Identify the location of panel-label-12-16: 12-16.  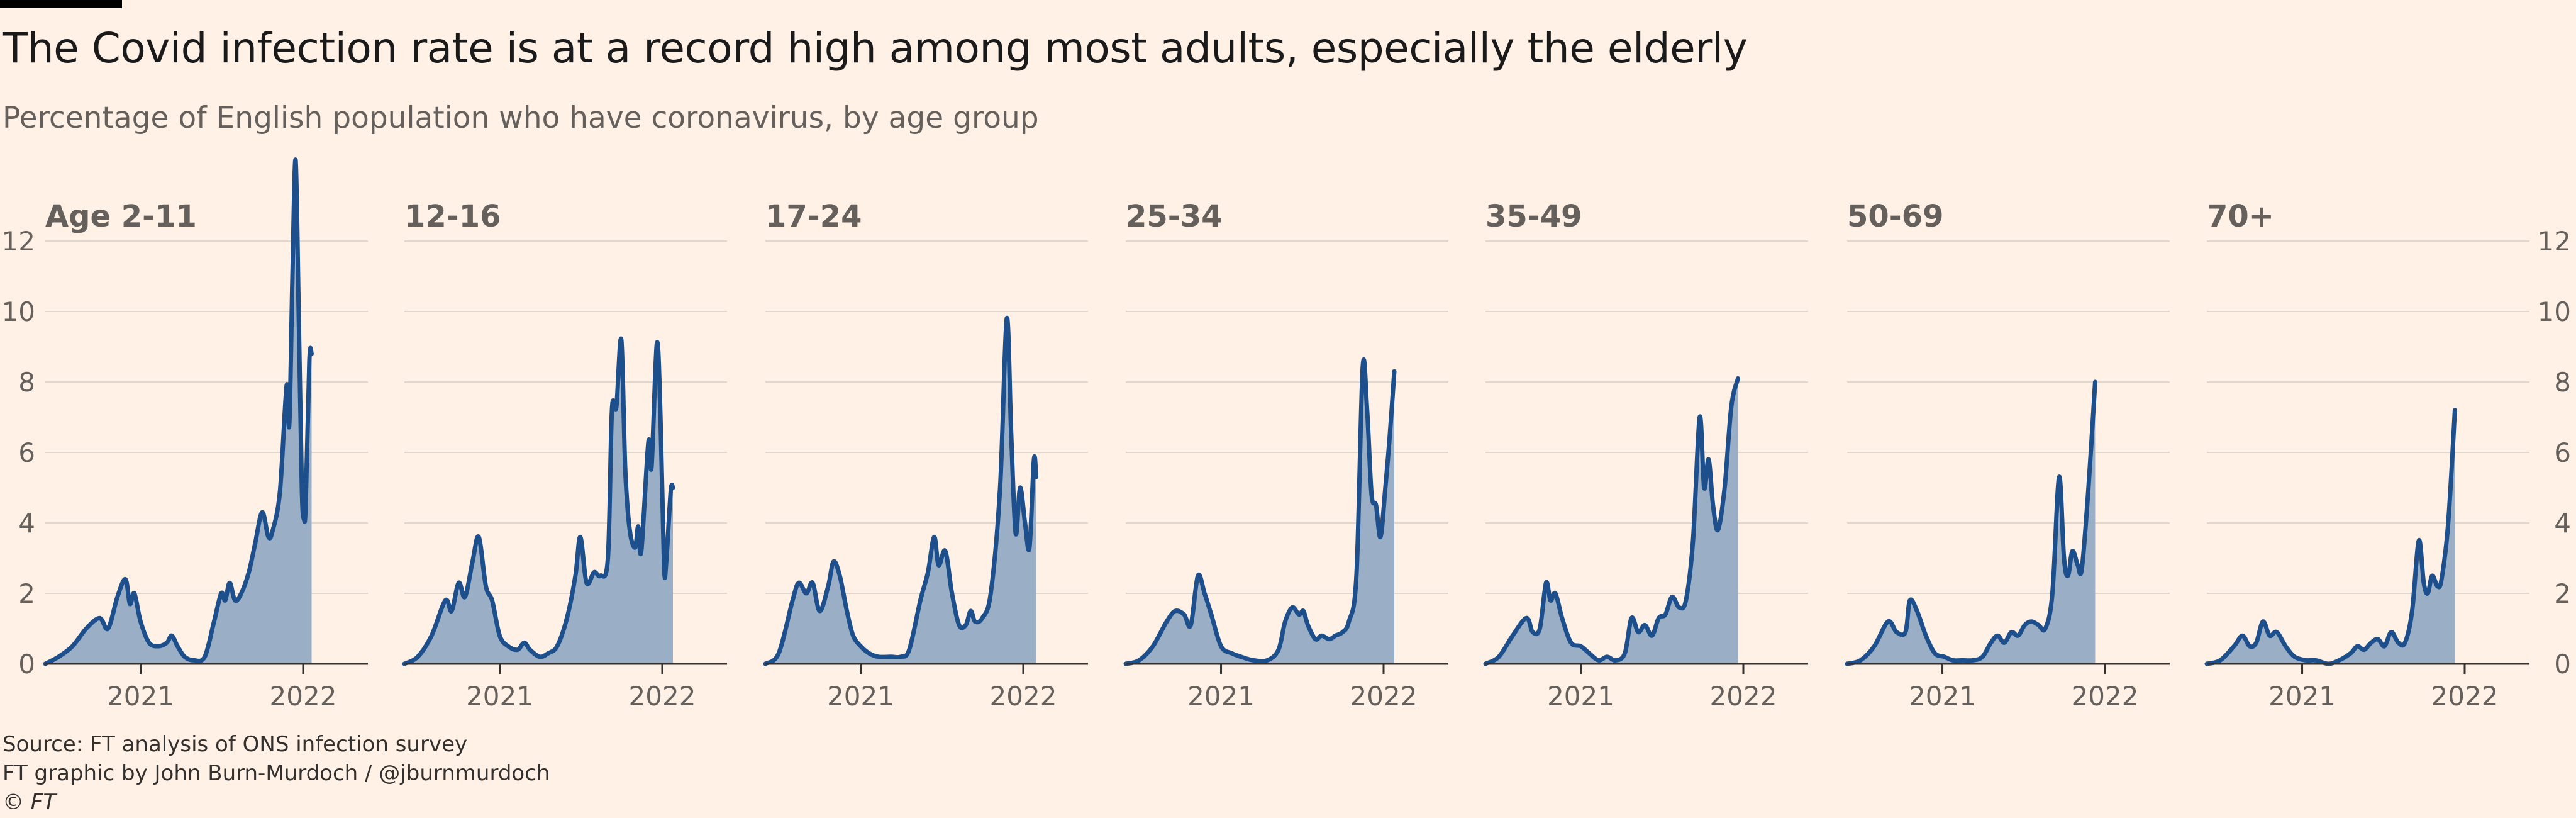
(452, 217).